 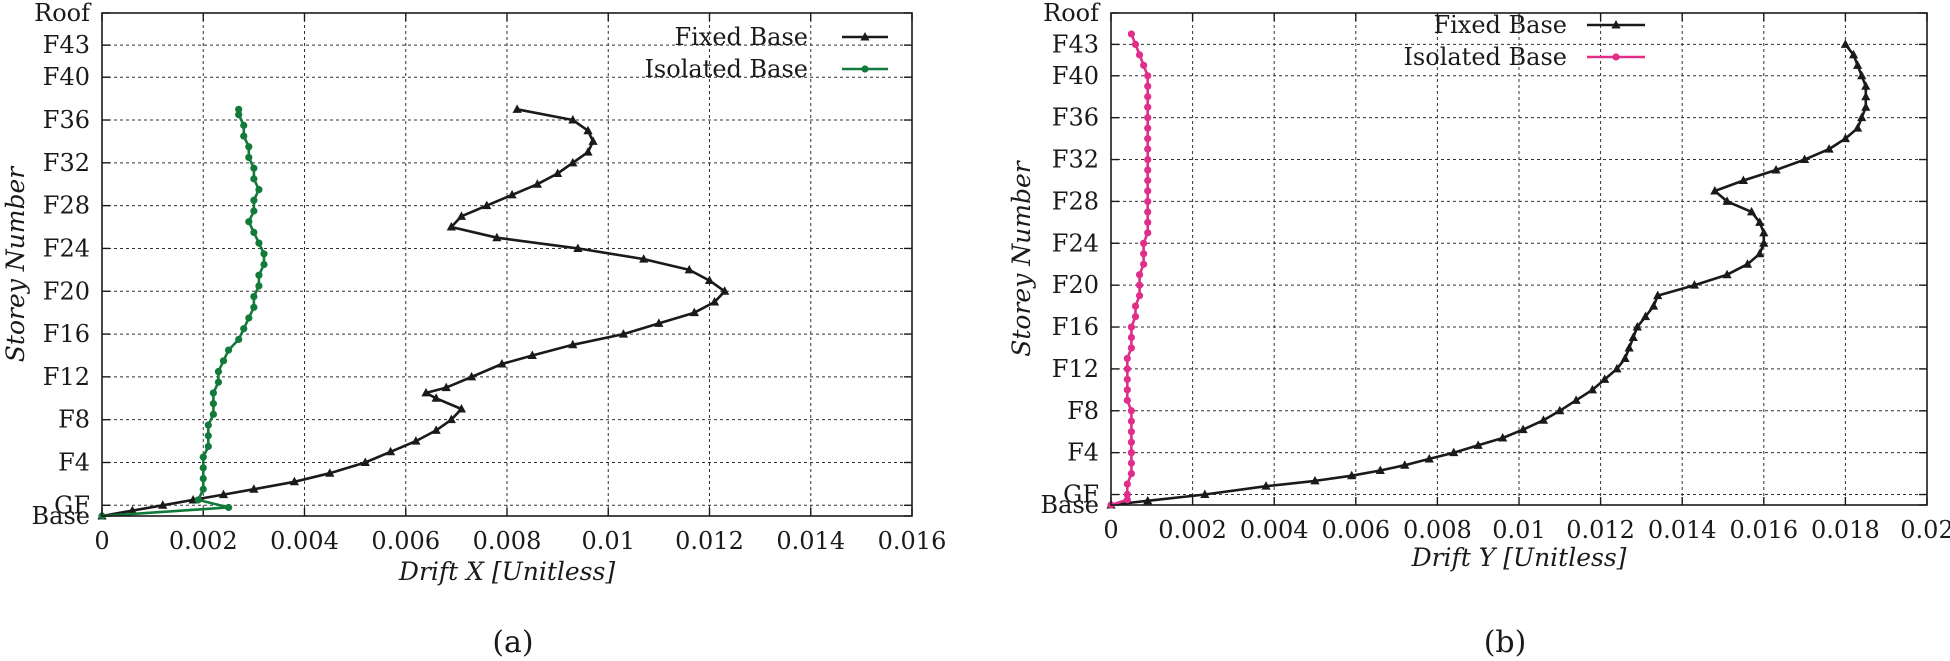 What do you see at coordinates (66, 248) in the screenshot?
I see `y-tick-label: F24` at bounding box center [66, 248].